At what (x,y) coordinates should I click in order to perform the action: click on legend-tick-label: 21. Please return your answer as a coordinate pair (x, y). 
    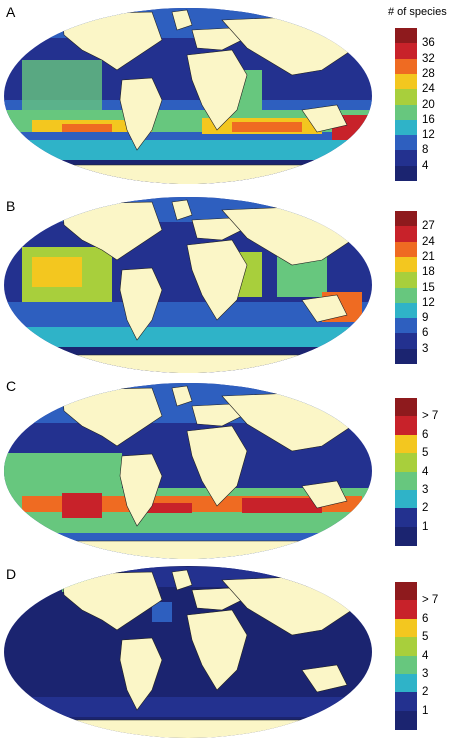
    Looking at the image, I should click on (428, 256).